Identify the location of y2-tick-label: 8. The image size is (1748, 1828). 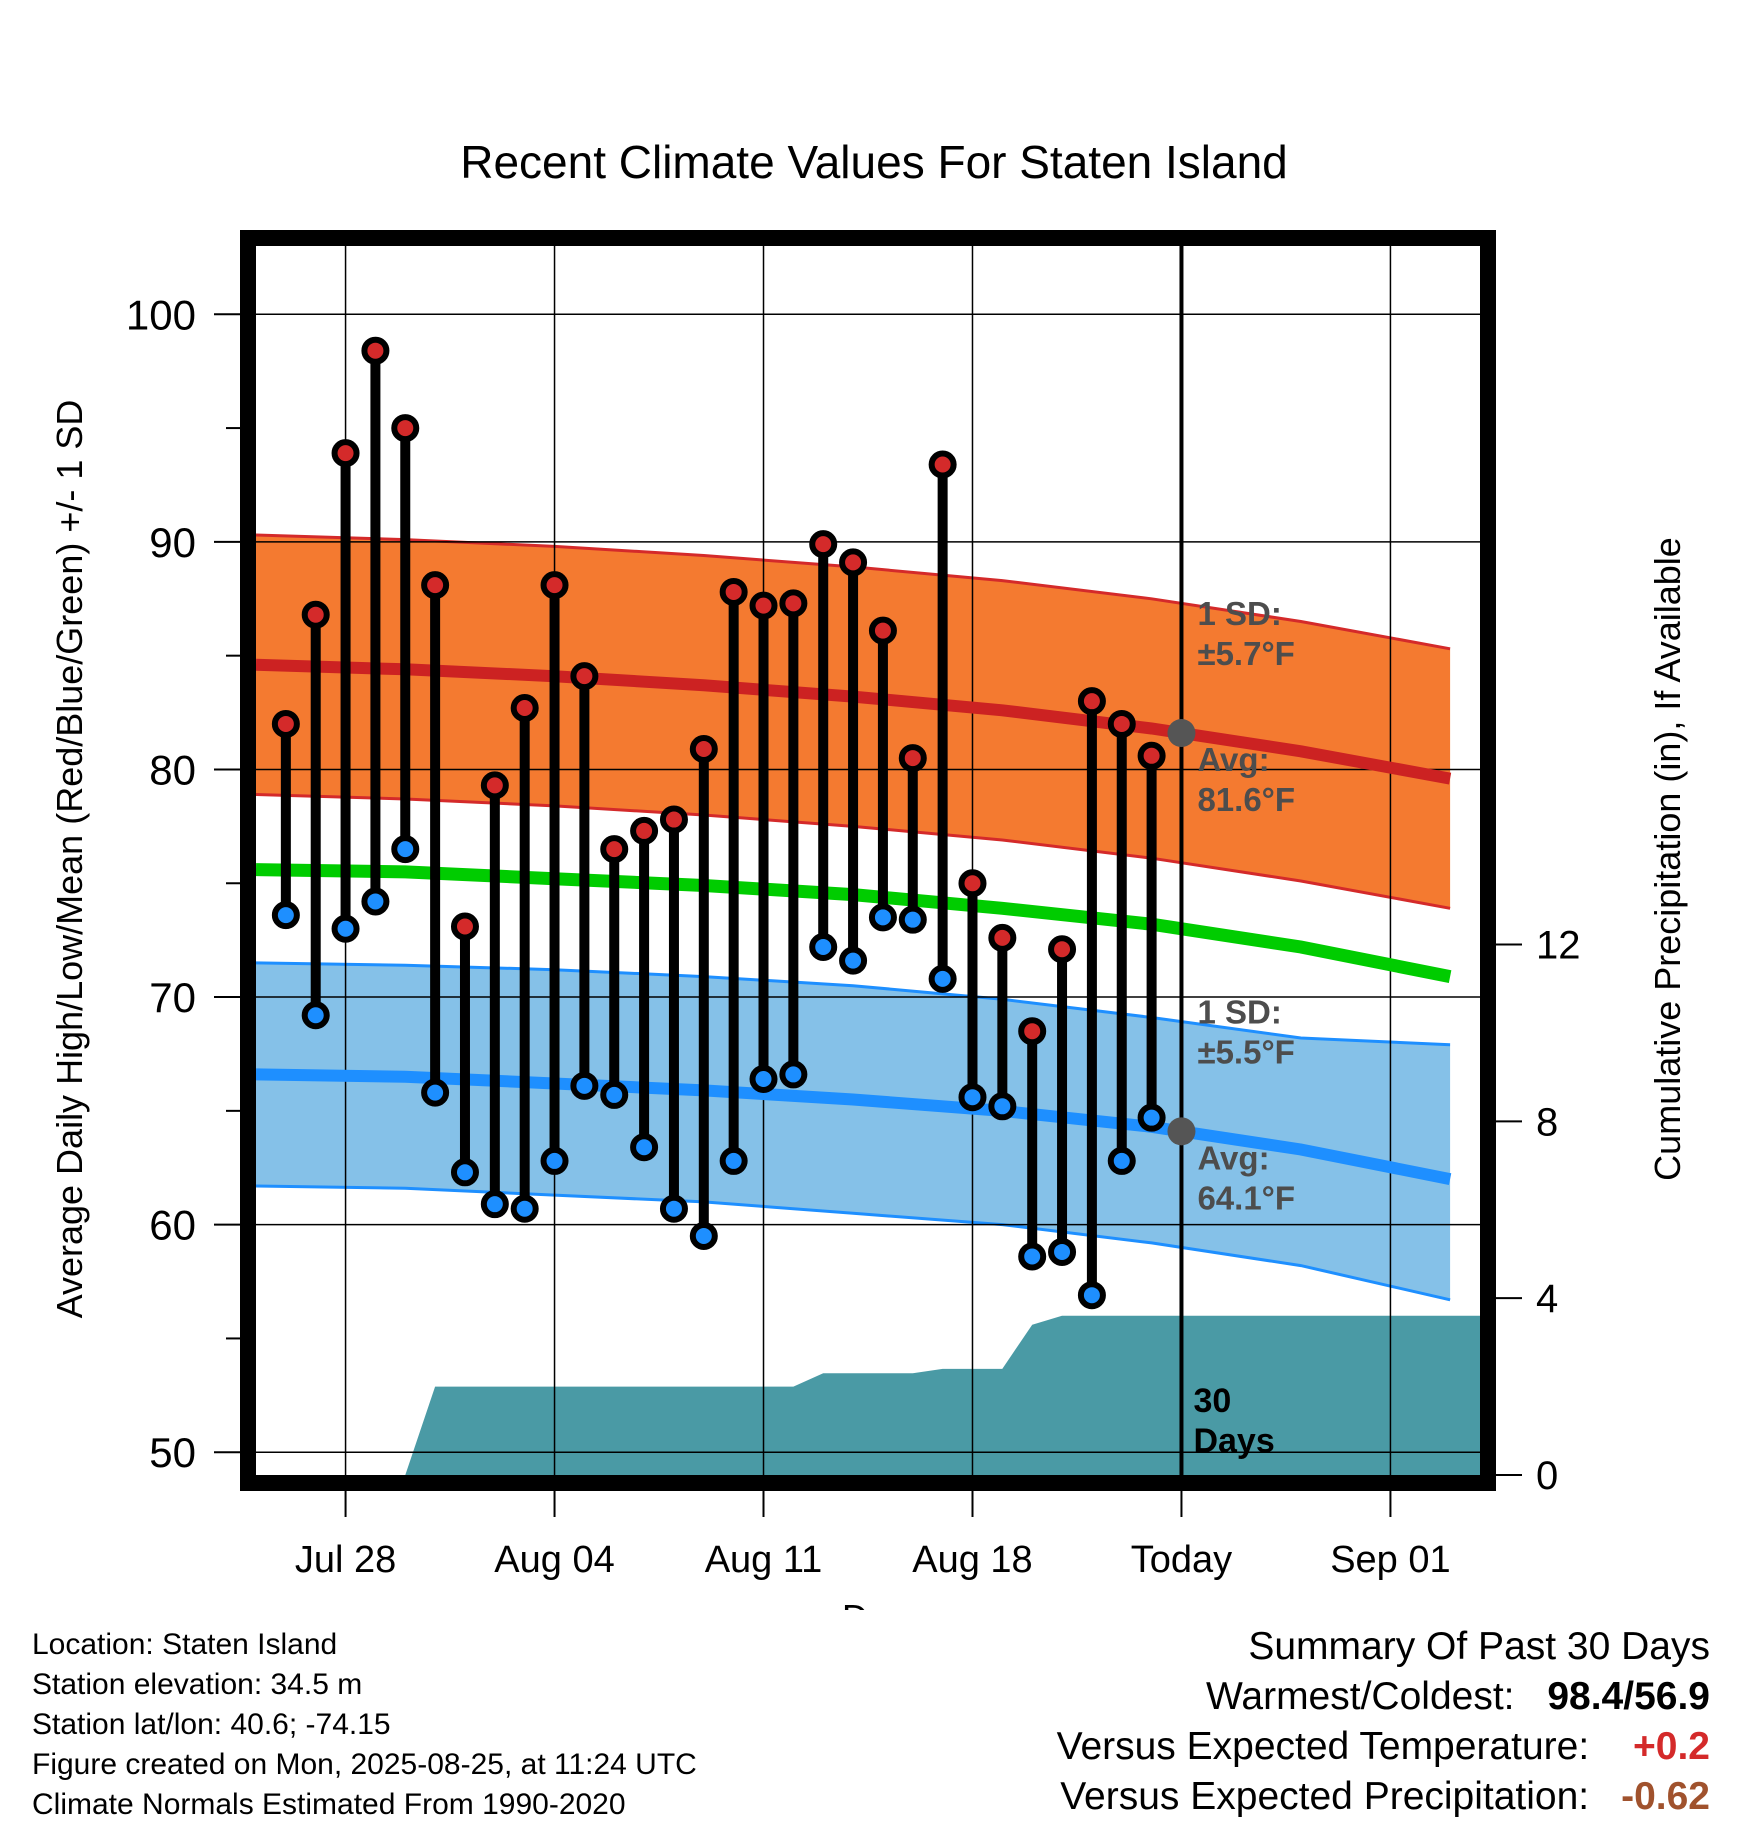
(1547, 1122).